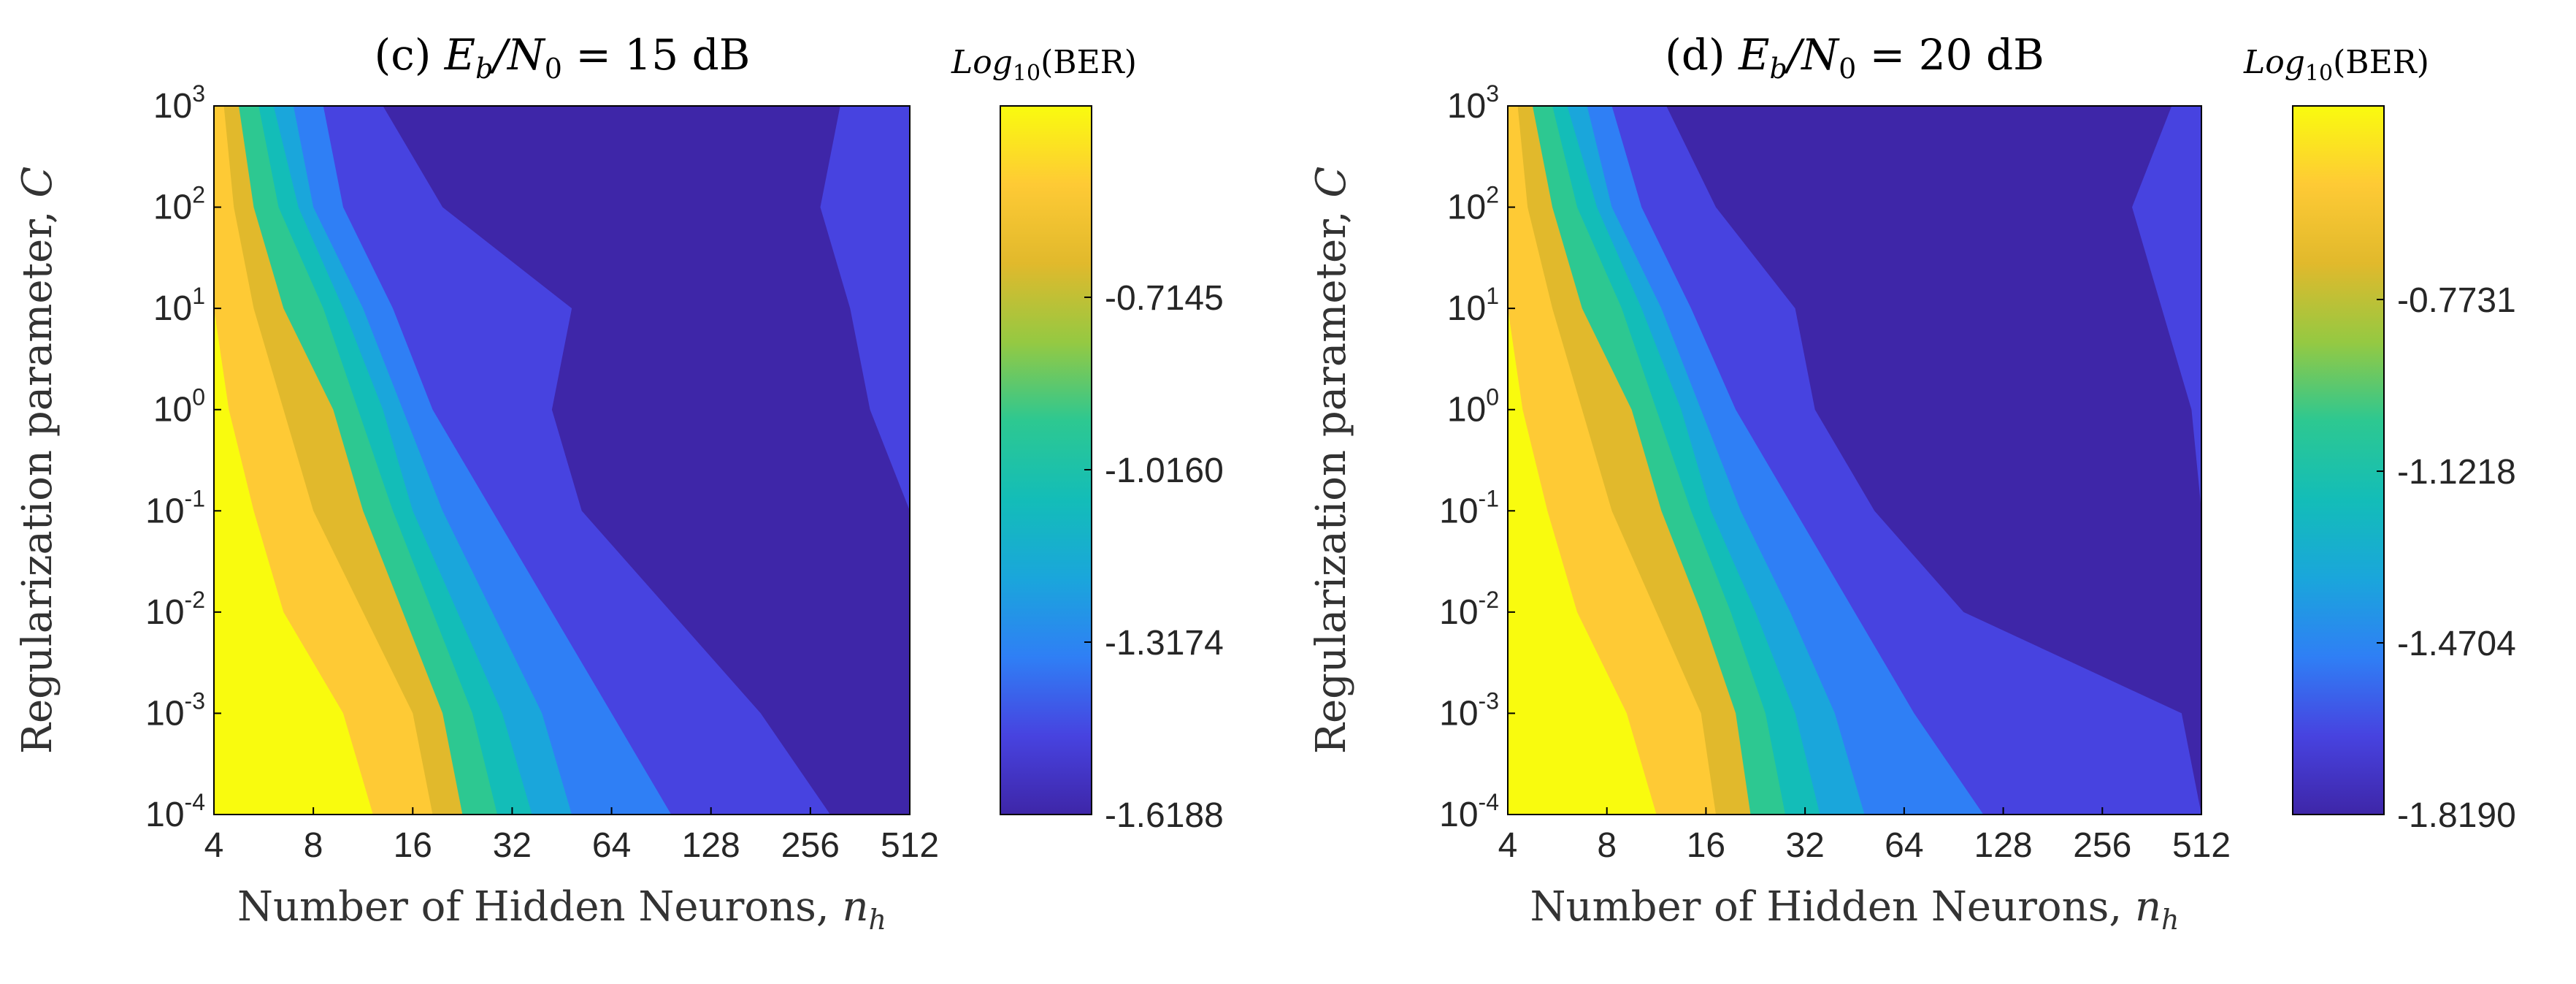 This screenshot has height=984, width=2576. Describe the element at coordinates (1164, 643) in the screenshot. I see `colorbar-tick-label: -1.3174` at that location.